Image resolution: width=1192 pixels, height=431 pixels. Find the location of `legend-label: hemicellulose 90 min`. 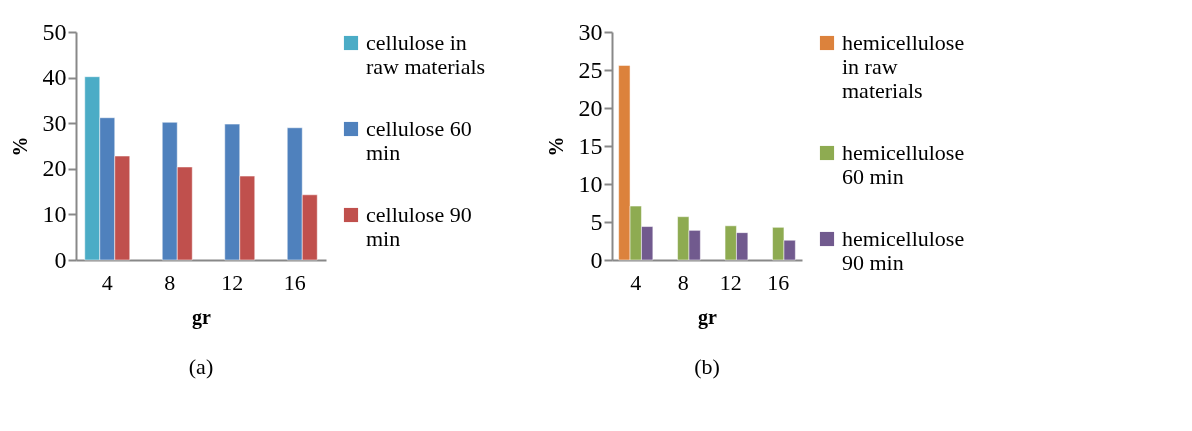

legend-label: hemicellulose 90 min is located at coordinates (903, 250).